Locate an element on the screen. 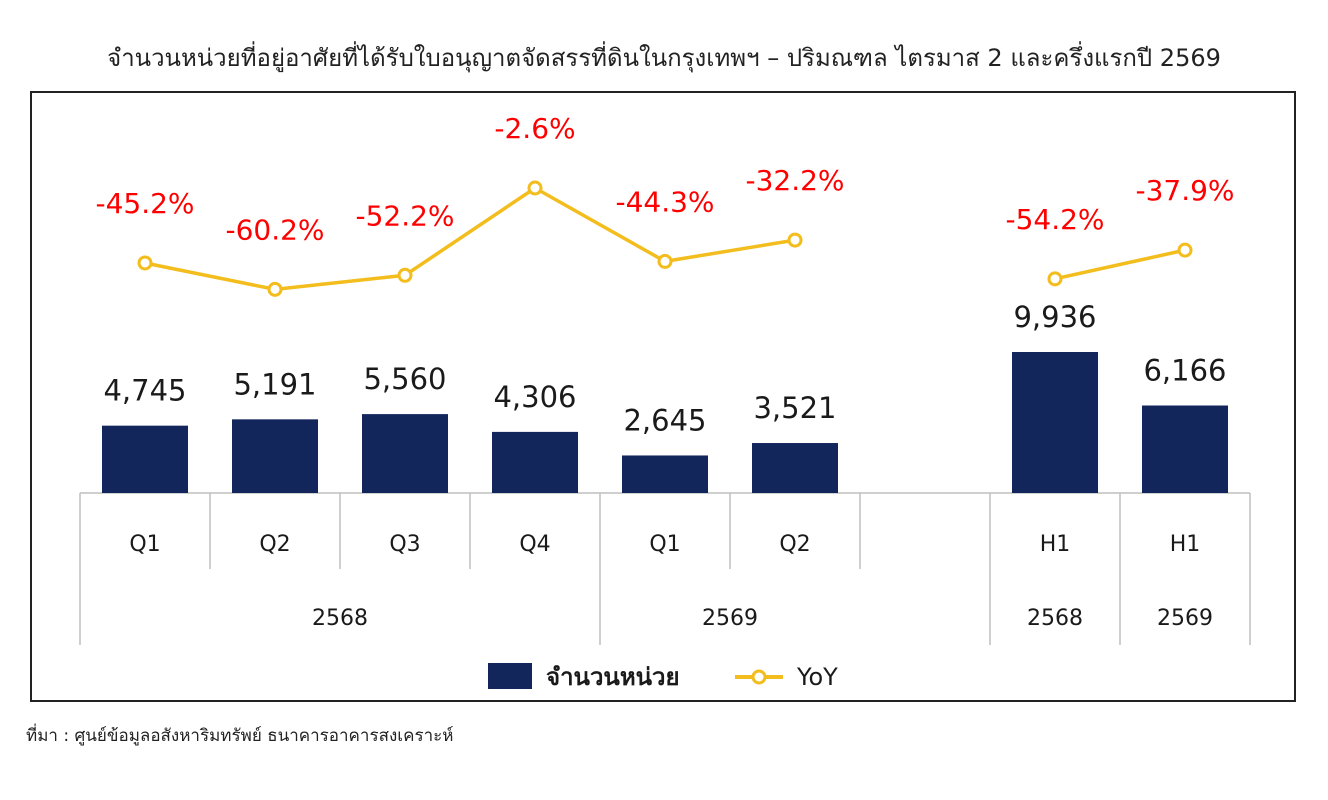  legend: จำนวนหน่วย YoY is located at coordinates (663, 677).